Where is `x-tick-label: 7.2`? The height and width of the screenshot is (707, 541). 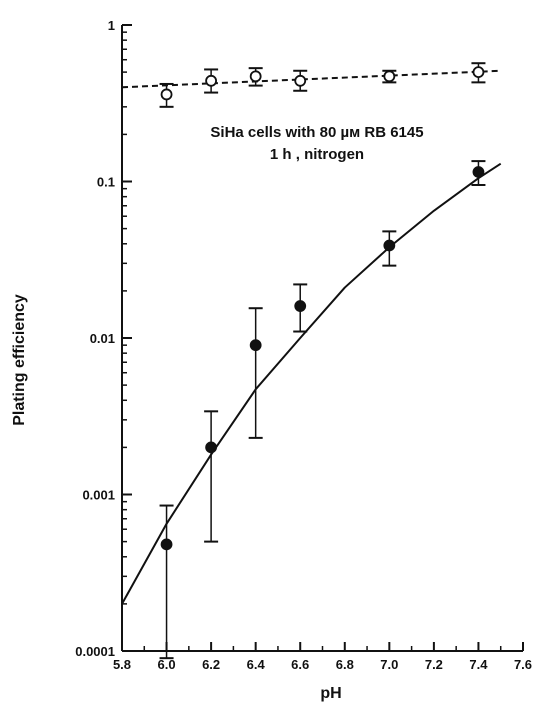 x-tick-label: 7.2 is located at coordinates (434, 664).